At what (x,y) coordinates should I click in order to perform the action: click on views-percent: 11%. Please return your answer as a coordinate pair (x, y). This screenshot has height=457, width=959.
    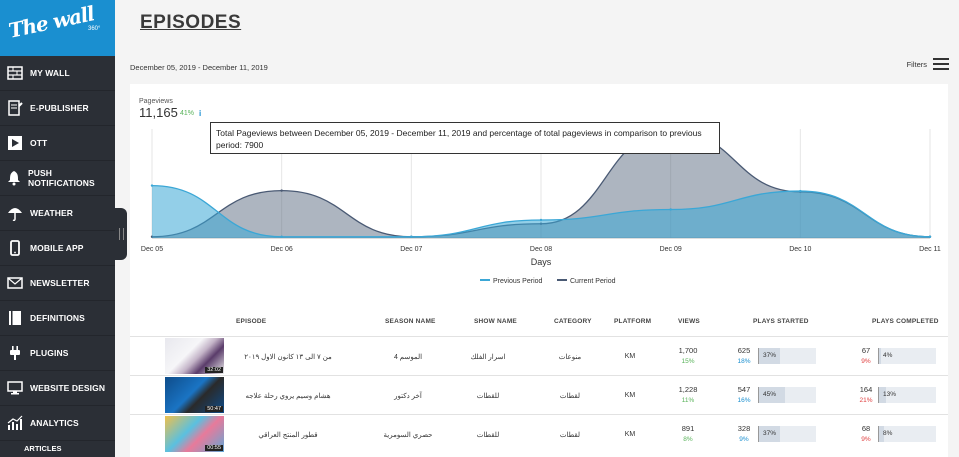
    Looking at the image, I should click on (688, 400).